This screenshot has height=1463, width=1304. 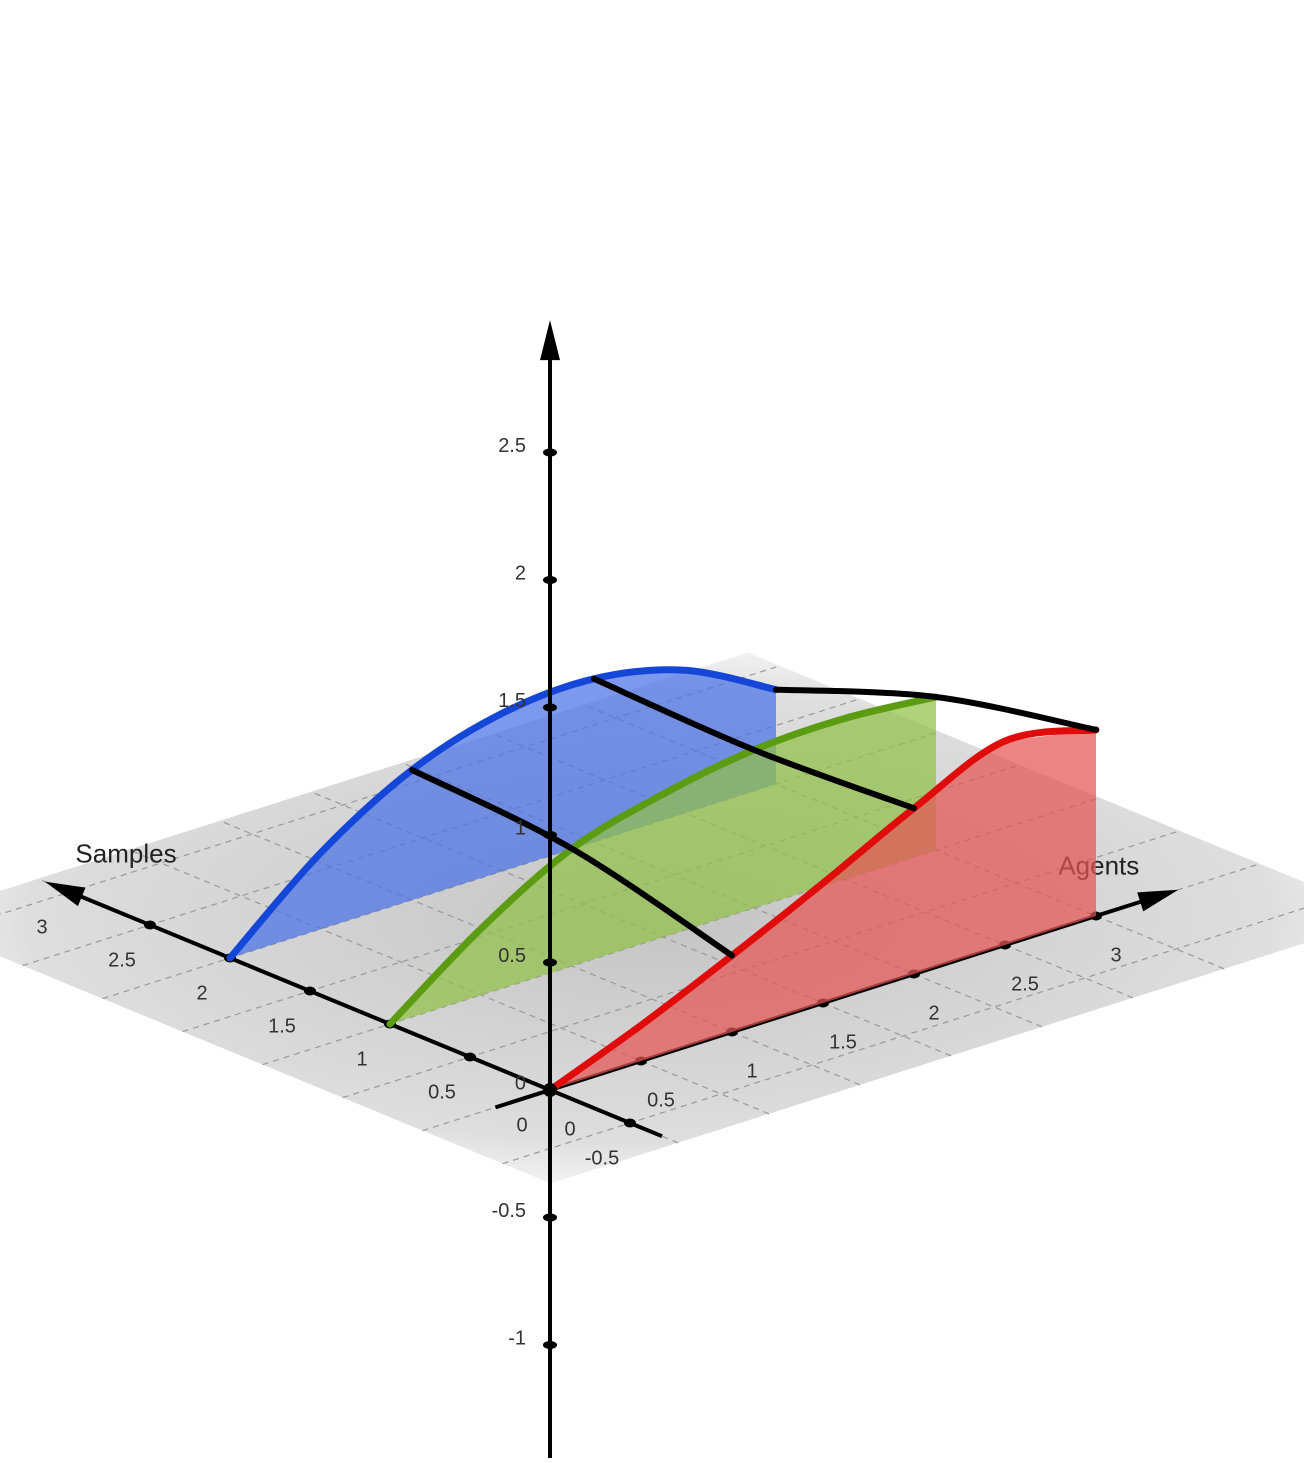 What do you see at coordinates (520, 828) in the screenshot?
I see `z-tick-label: 1` at bounding box center [520, 828].